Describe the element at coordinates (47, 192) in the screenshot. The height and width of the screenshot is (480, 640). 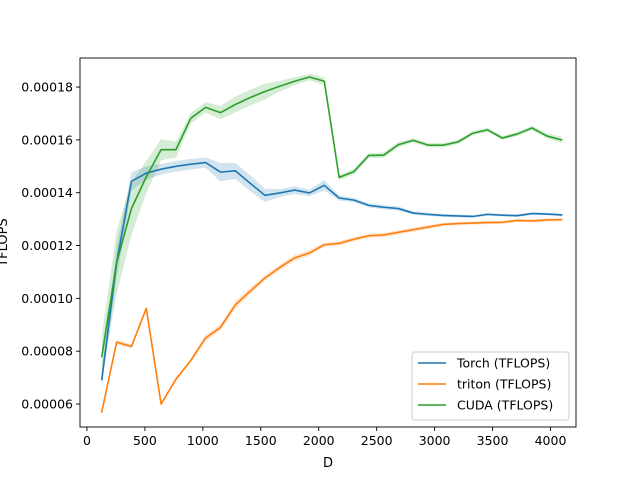
I see `y-tick-label: 0.00014` at that location.